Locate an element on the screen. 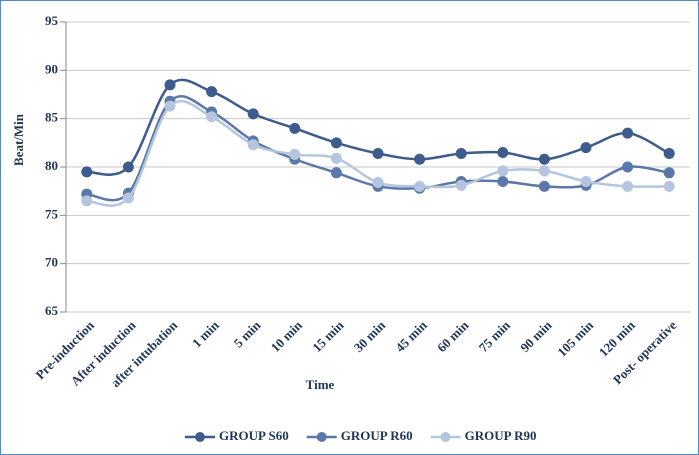  y-tick-label: 85 is located at coordinates (52, 117).